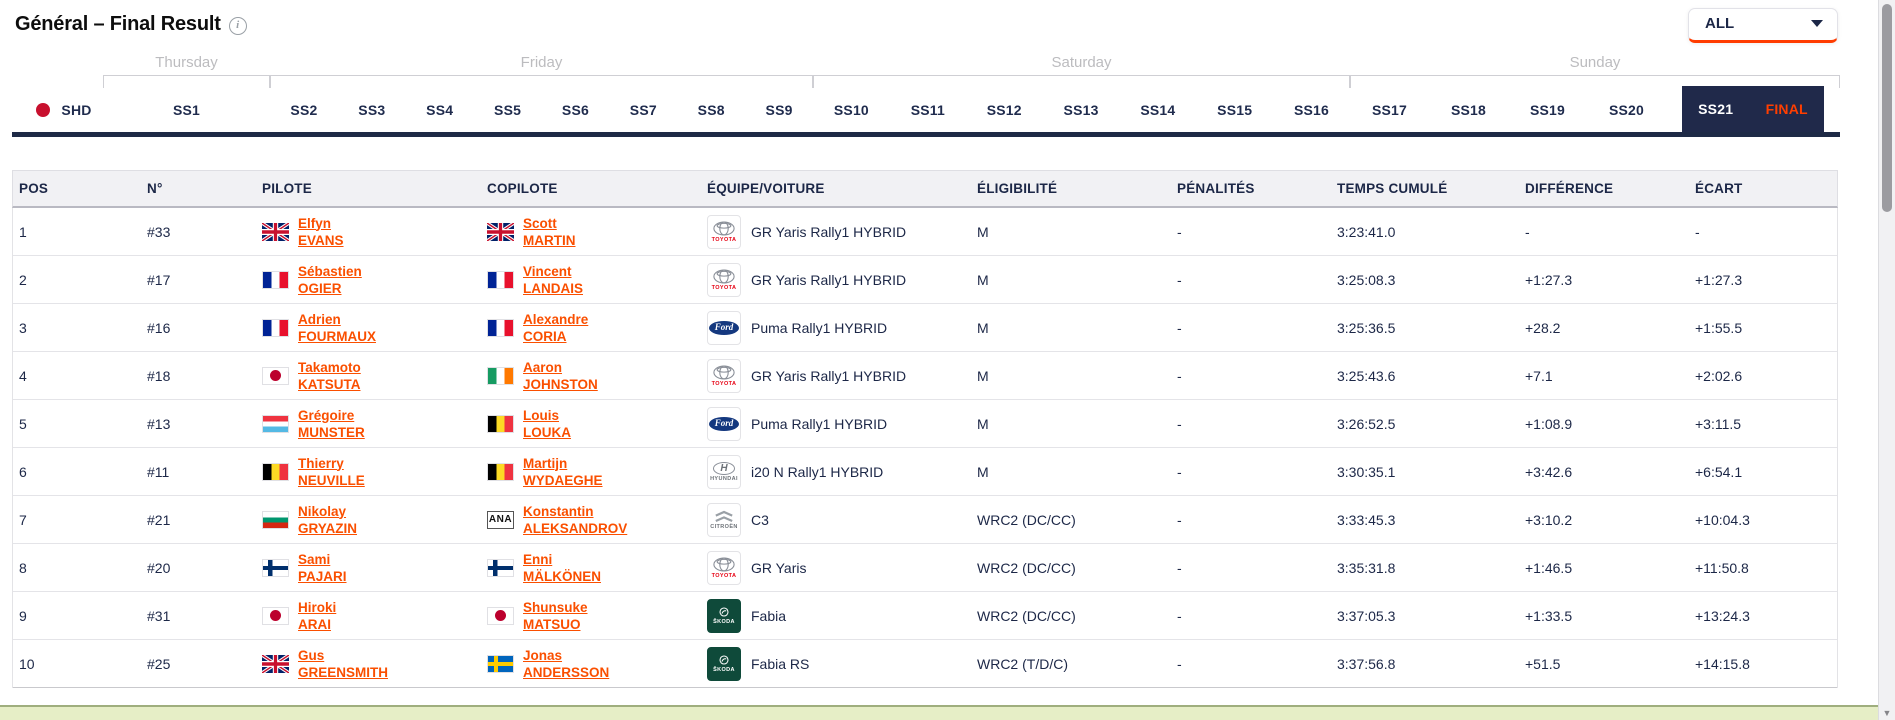 Image resolution: width=1895 pixels, height=720 pixels. I want to click on info-icon: i, so click(237, 26).